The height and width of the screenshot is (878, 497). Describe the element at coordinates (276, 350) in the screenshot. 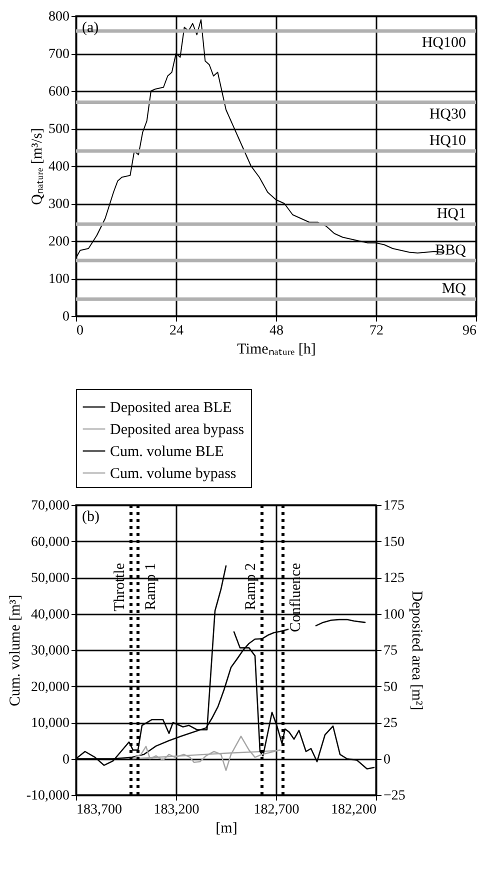

I see `x-axis-title: Timeₙₐₜᵤᵣₑ [h]` at that location.